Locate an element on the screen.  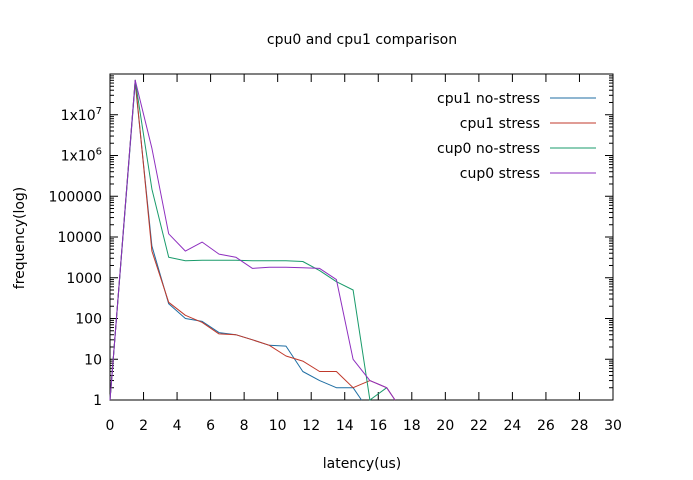
y-tick-label: 100 is located at coordinates (88, 320).